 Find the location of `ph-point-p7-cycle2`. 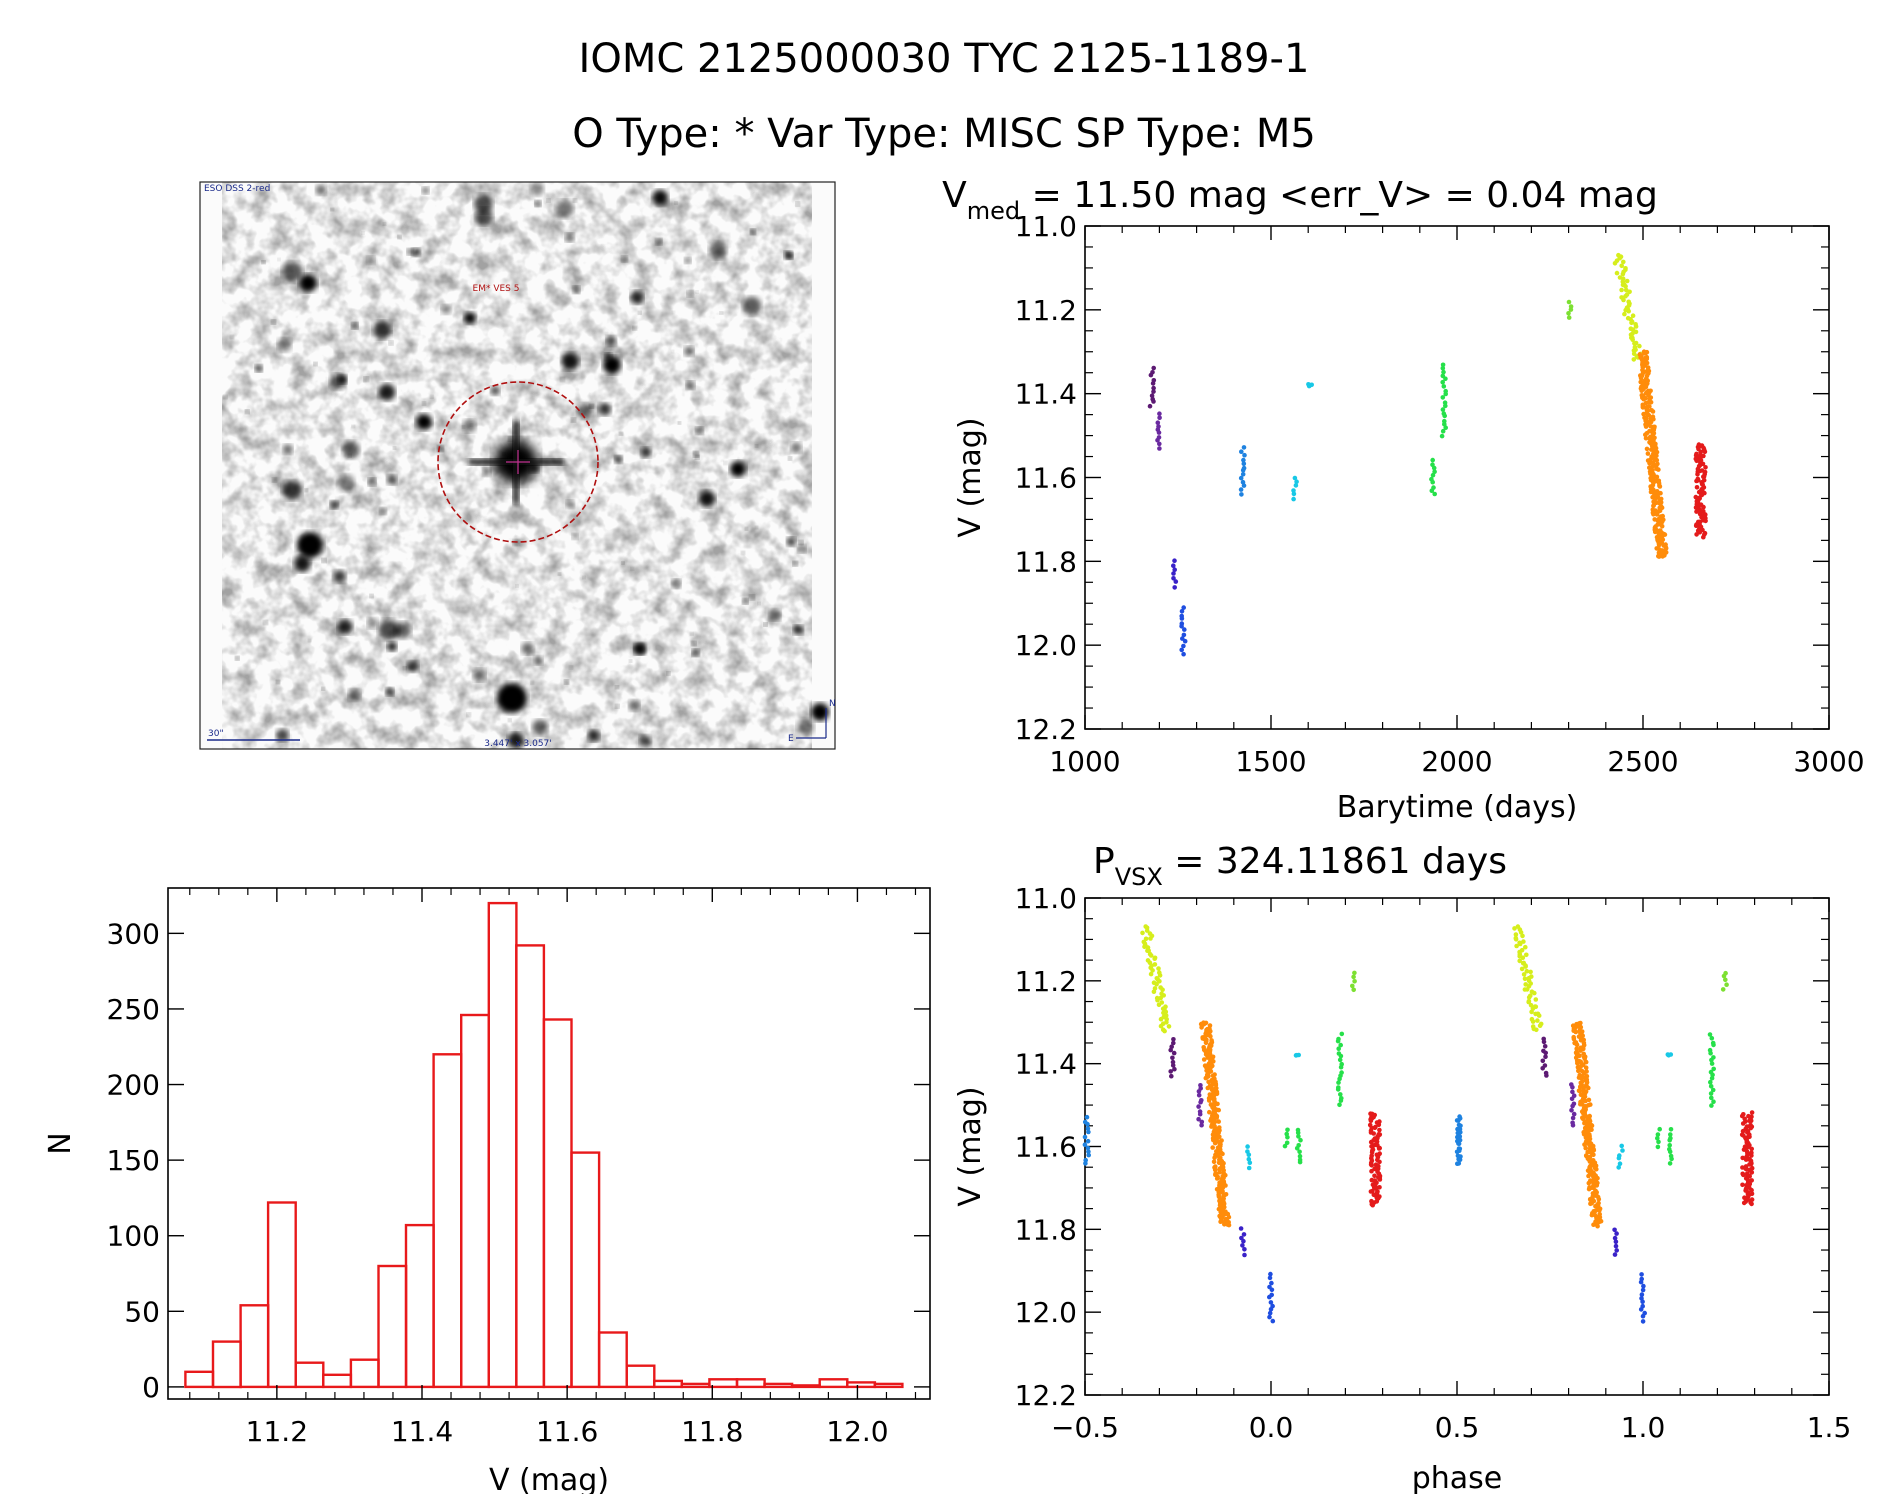

ph-point-p7-cycle2 is located at coordinates (1671, 1054).